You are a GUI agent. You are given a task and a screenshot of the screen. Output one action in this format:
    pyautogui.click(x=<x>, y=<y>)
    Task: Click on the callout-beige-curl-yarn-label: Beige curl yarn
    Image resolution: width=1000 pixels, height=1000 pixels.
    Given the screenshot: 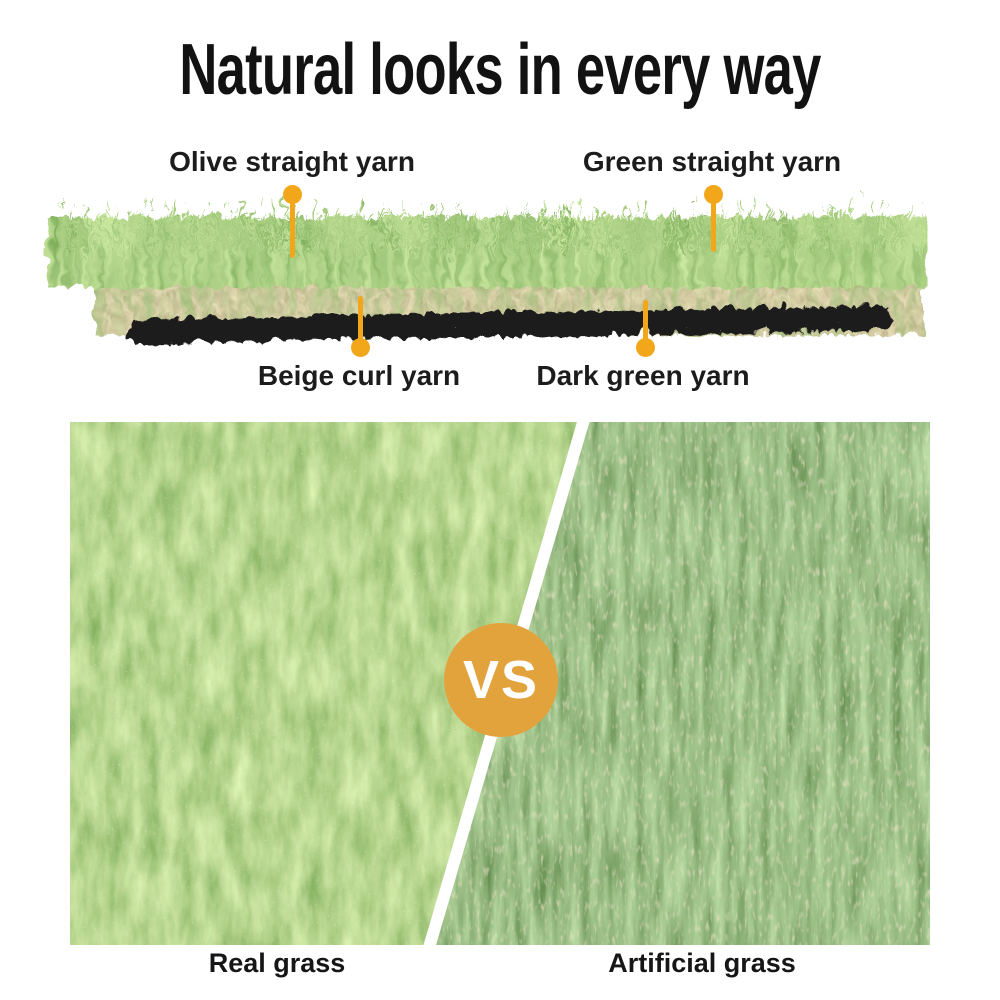 What is the action you would take?
    pyautogui.click(x=359, y=375)
    